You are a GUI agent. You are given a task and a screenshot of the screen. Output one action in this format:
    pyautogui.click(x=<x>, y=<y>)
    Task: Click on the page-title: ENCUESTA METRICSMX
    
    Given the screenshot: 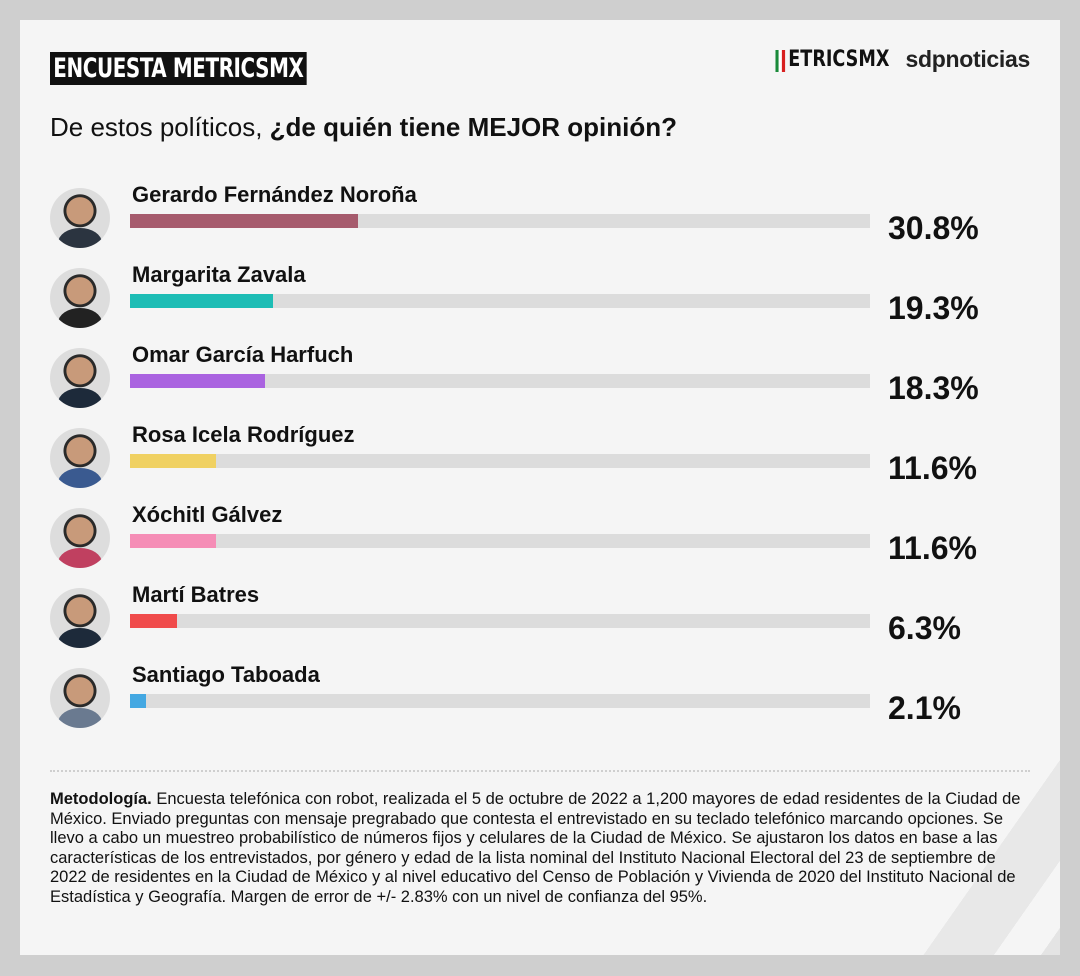 What is the action you would take?
    pyautogui.click(x=178, y=68)
    